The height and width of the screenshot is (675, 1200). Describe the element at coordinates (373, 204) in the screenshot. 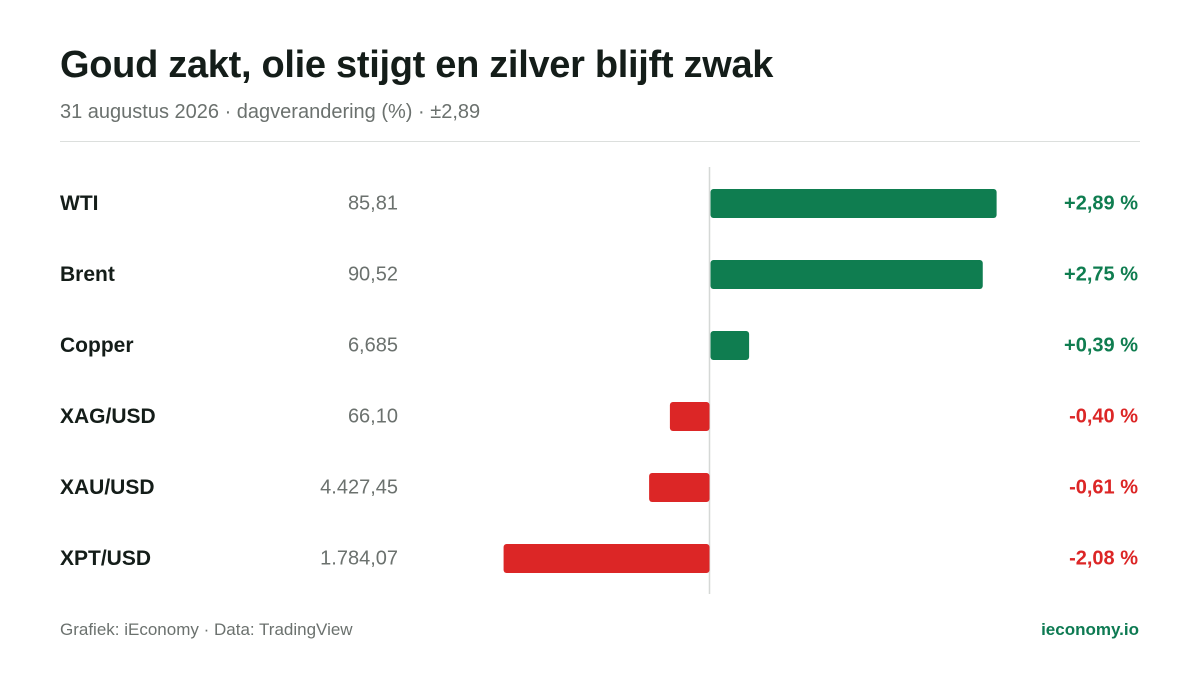

I see `row-price-label: 85,81` at that location.